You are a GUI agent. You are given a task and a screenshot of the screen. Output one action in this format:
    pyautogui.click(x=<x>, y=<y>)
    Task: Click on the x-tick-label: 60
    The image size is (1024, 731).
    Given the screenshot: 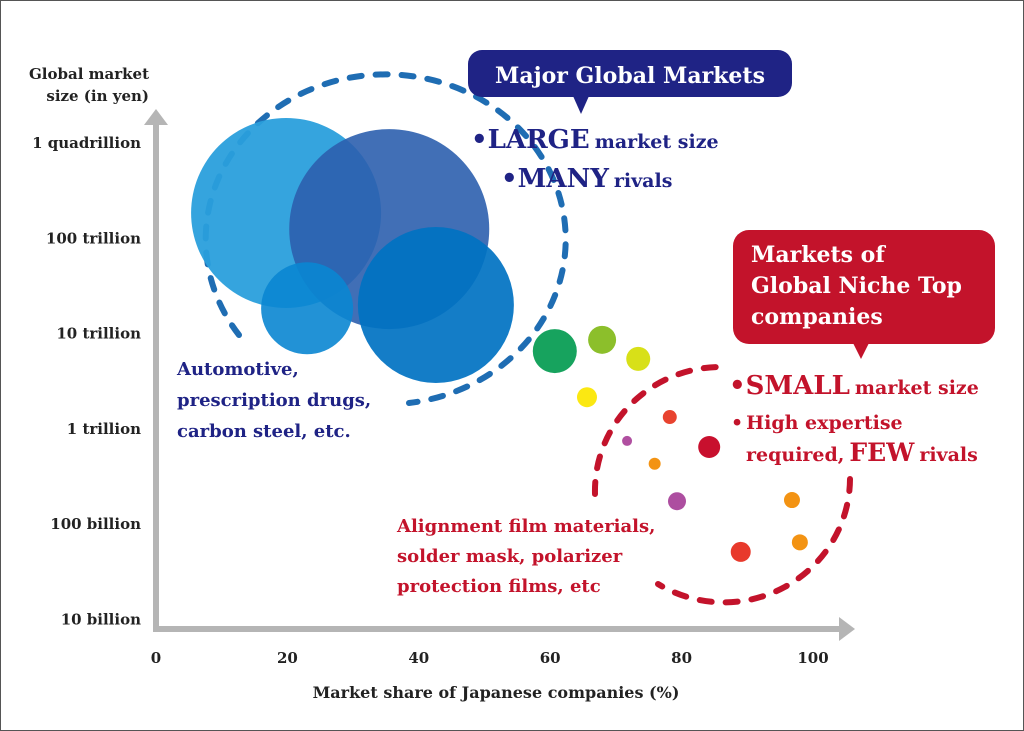 What is the action you would take?
    pyautogui.click(x=550, y=658)
    